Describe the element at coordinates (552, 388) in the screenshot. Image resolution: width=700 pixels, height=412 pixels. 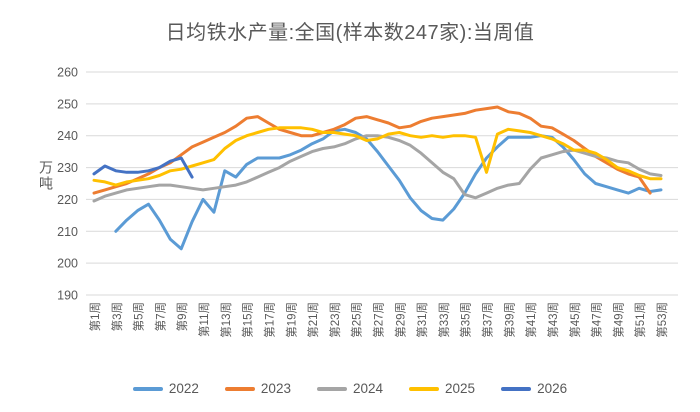
I see `legend-label-2026: 2026` at that location.